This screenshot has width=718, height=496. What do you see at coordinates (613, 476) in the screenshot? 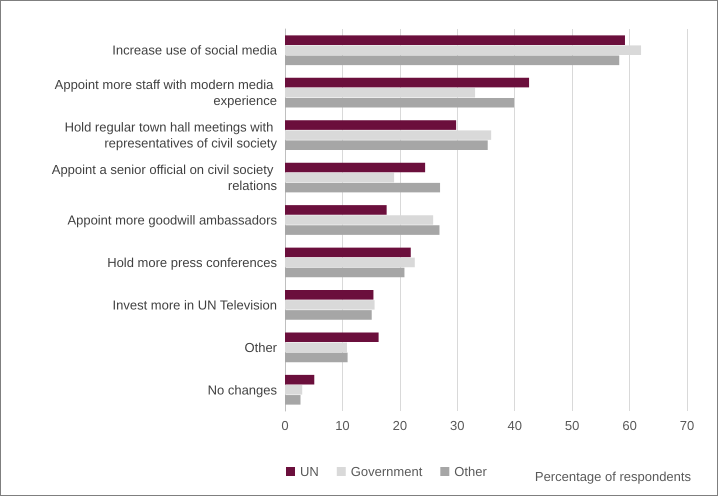
I see `x-axis-title: Percentage of respondents` at bounding box center [613, 476].